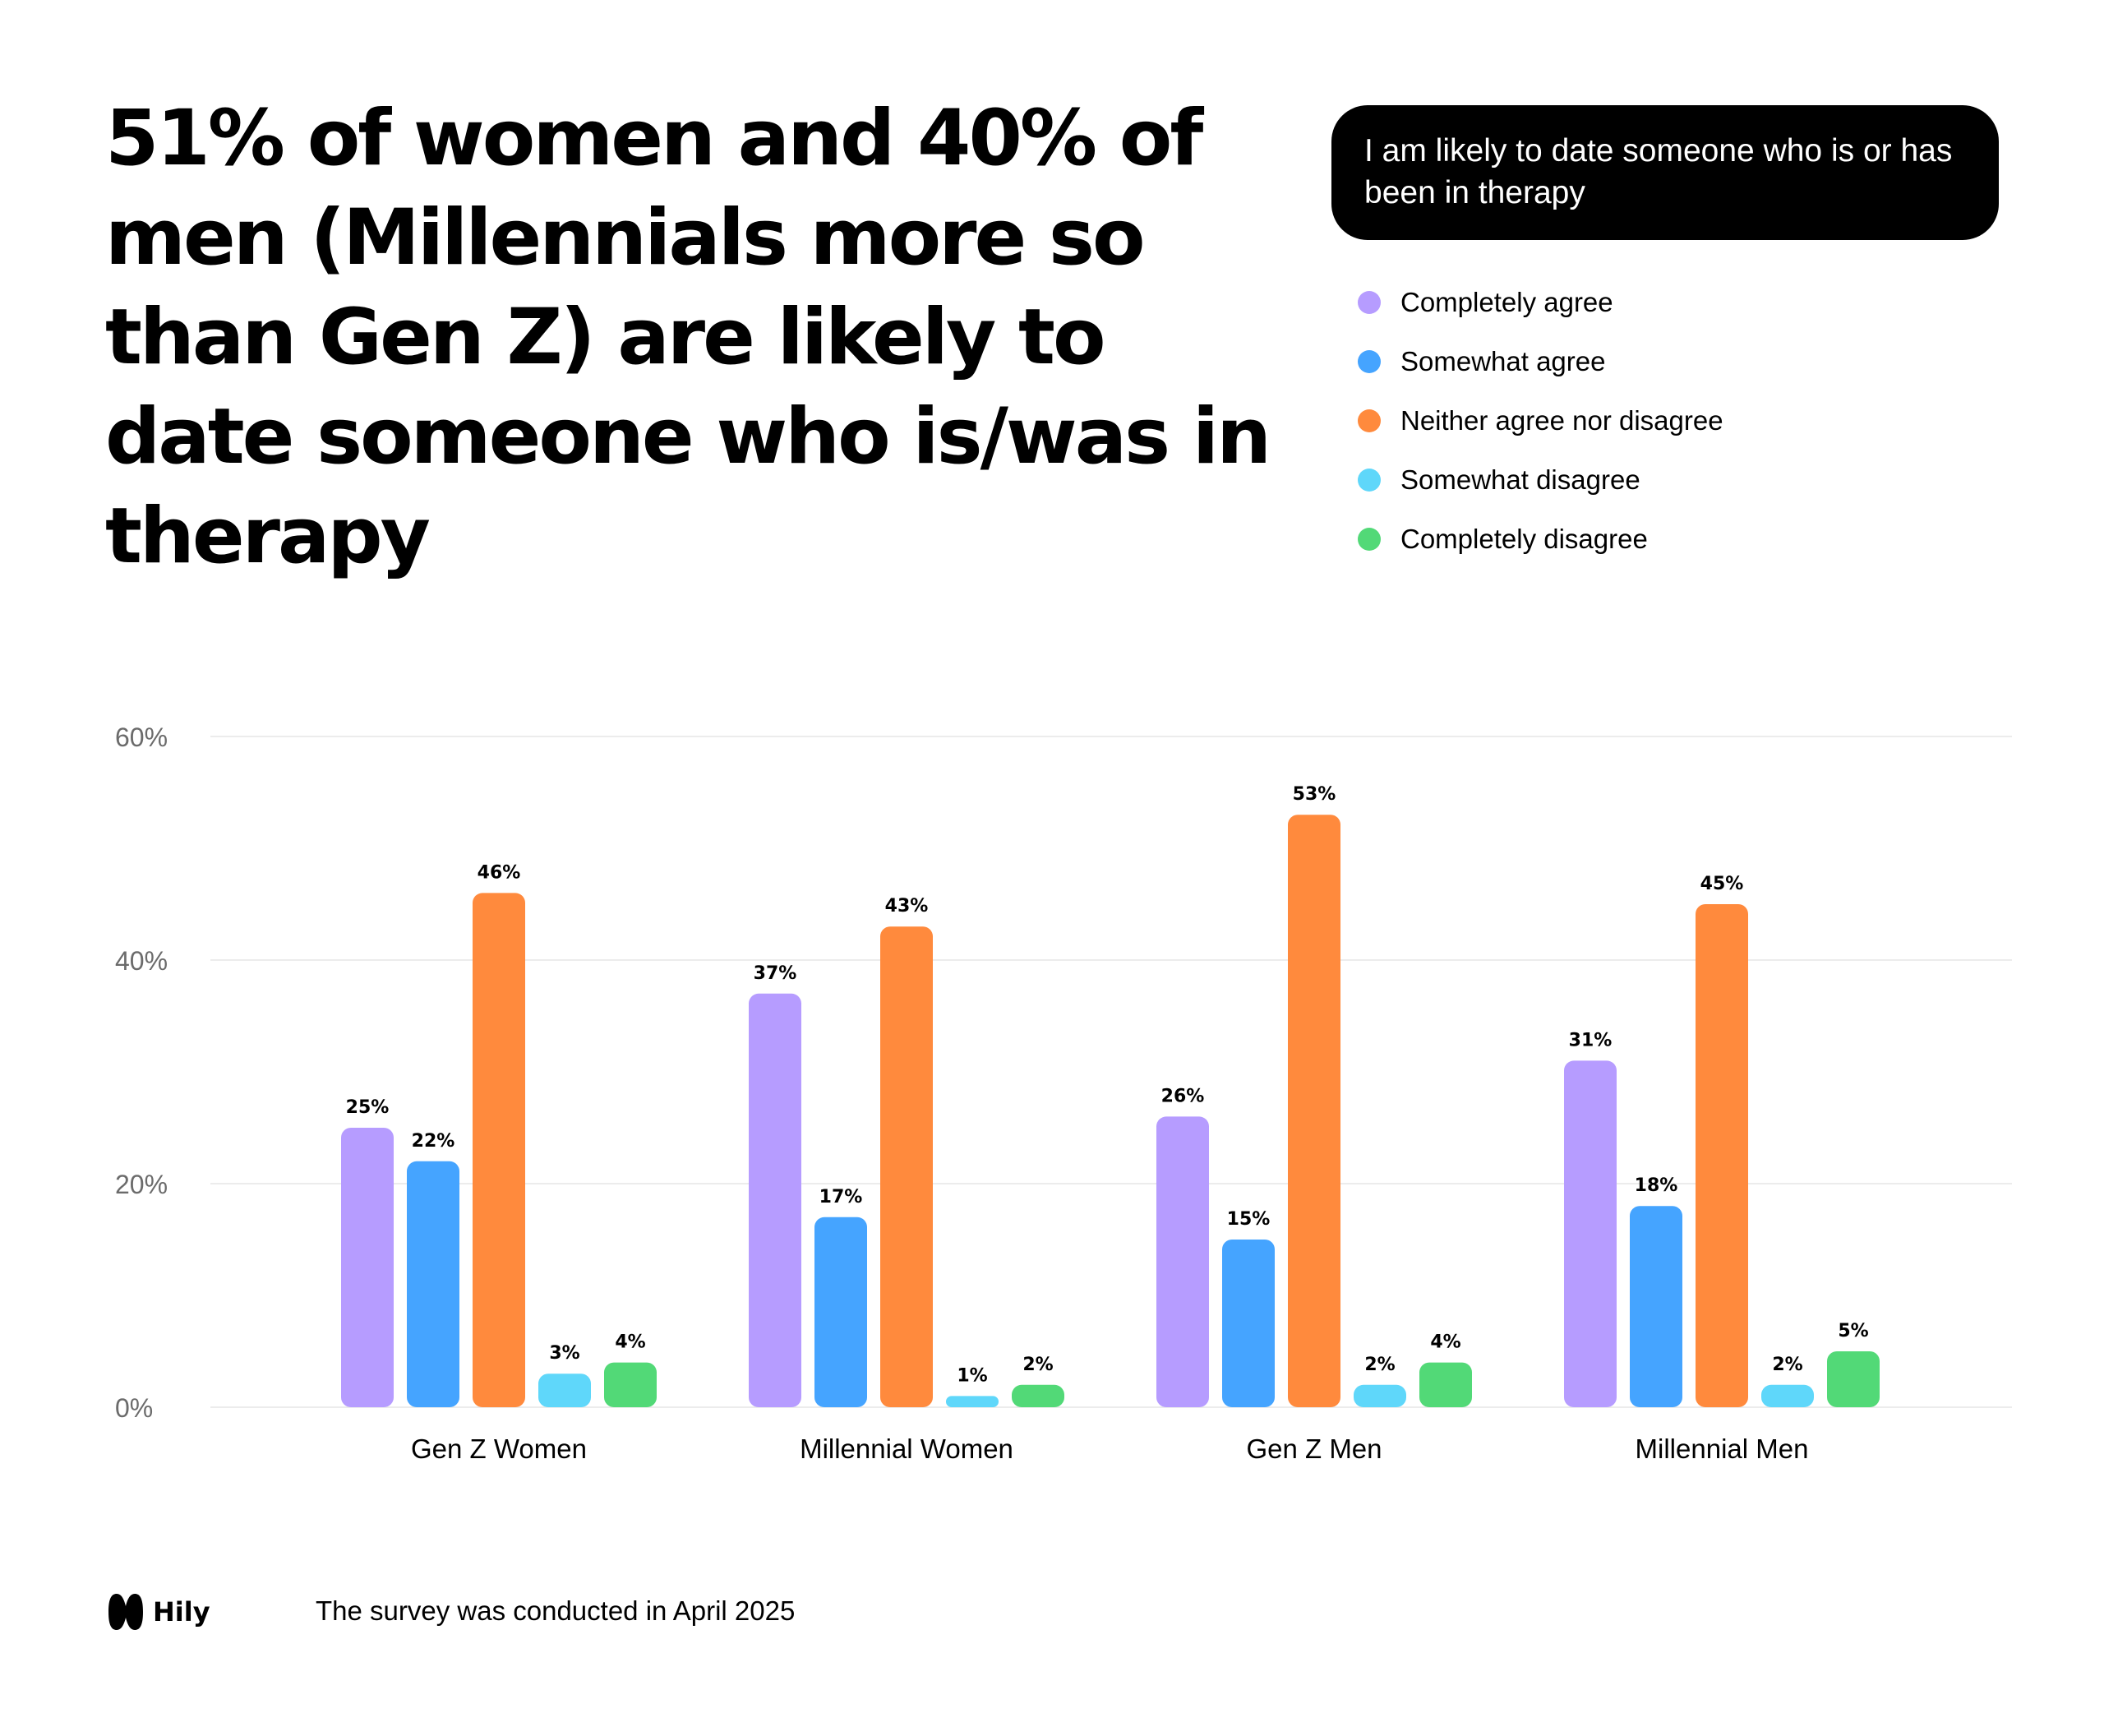  What do you see at coordinates (564, 1354) in the screenshot?
I see `data-label: 3%` at bounding box center [564, 1354].